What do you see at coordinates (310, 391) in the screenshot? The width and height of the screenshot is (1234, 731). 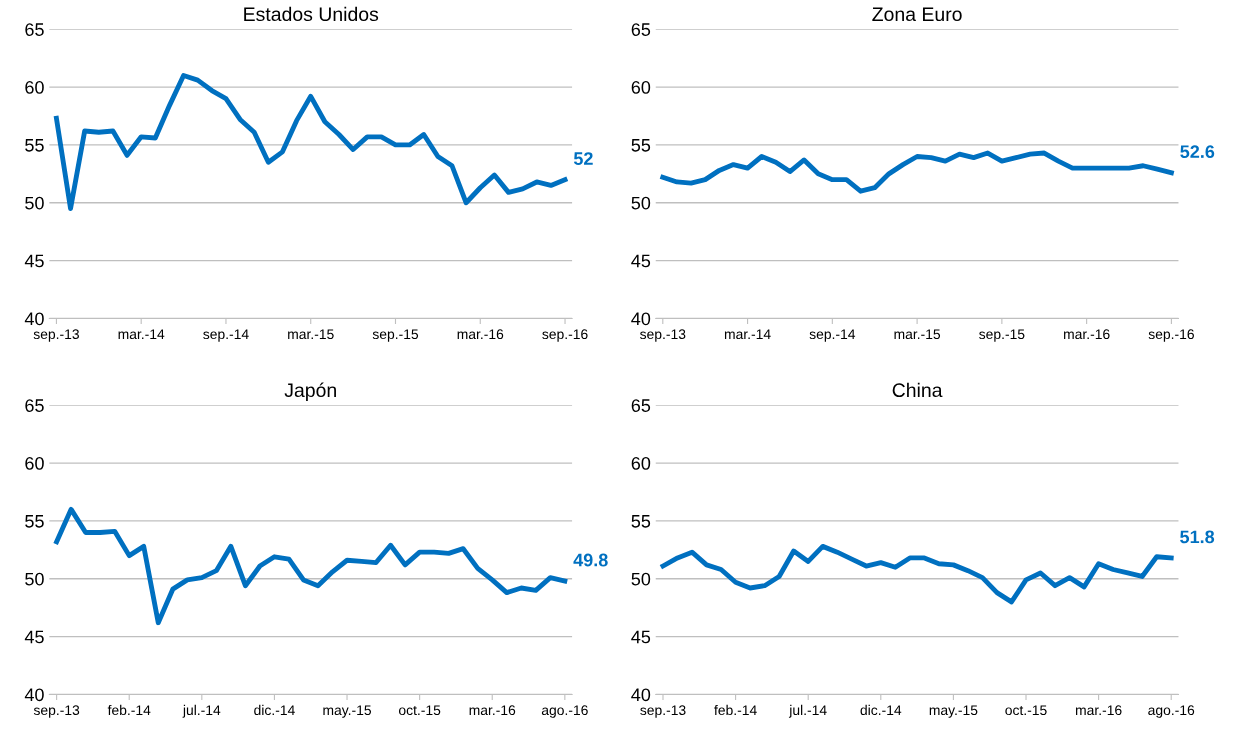 I see `chart-title: Japón` at bounding box center [310, 391].